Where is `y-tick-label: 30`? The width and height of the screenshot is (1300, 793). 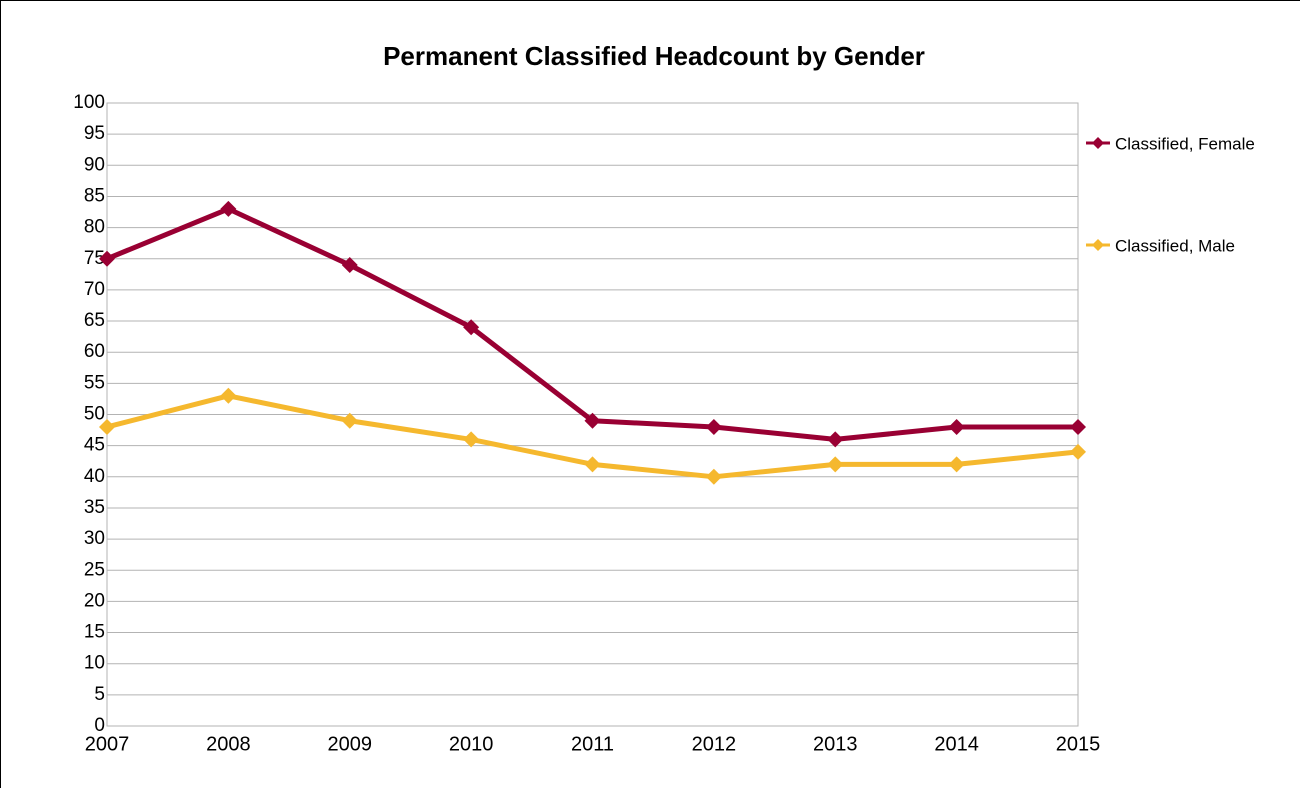
y-tick-label: 30 is located at coordinates (94, 538).